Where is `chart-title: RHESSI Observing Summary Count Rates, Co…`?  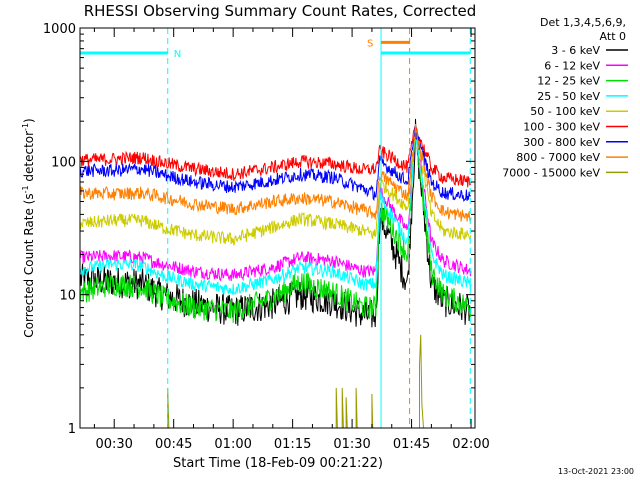
chart-title: RHESSI Observing Summary Count Rates, Co… is located at coordinates (280, 11).